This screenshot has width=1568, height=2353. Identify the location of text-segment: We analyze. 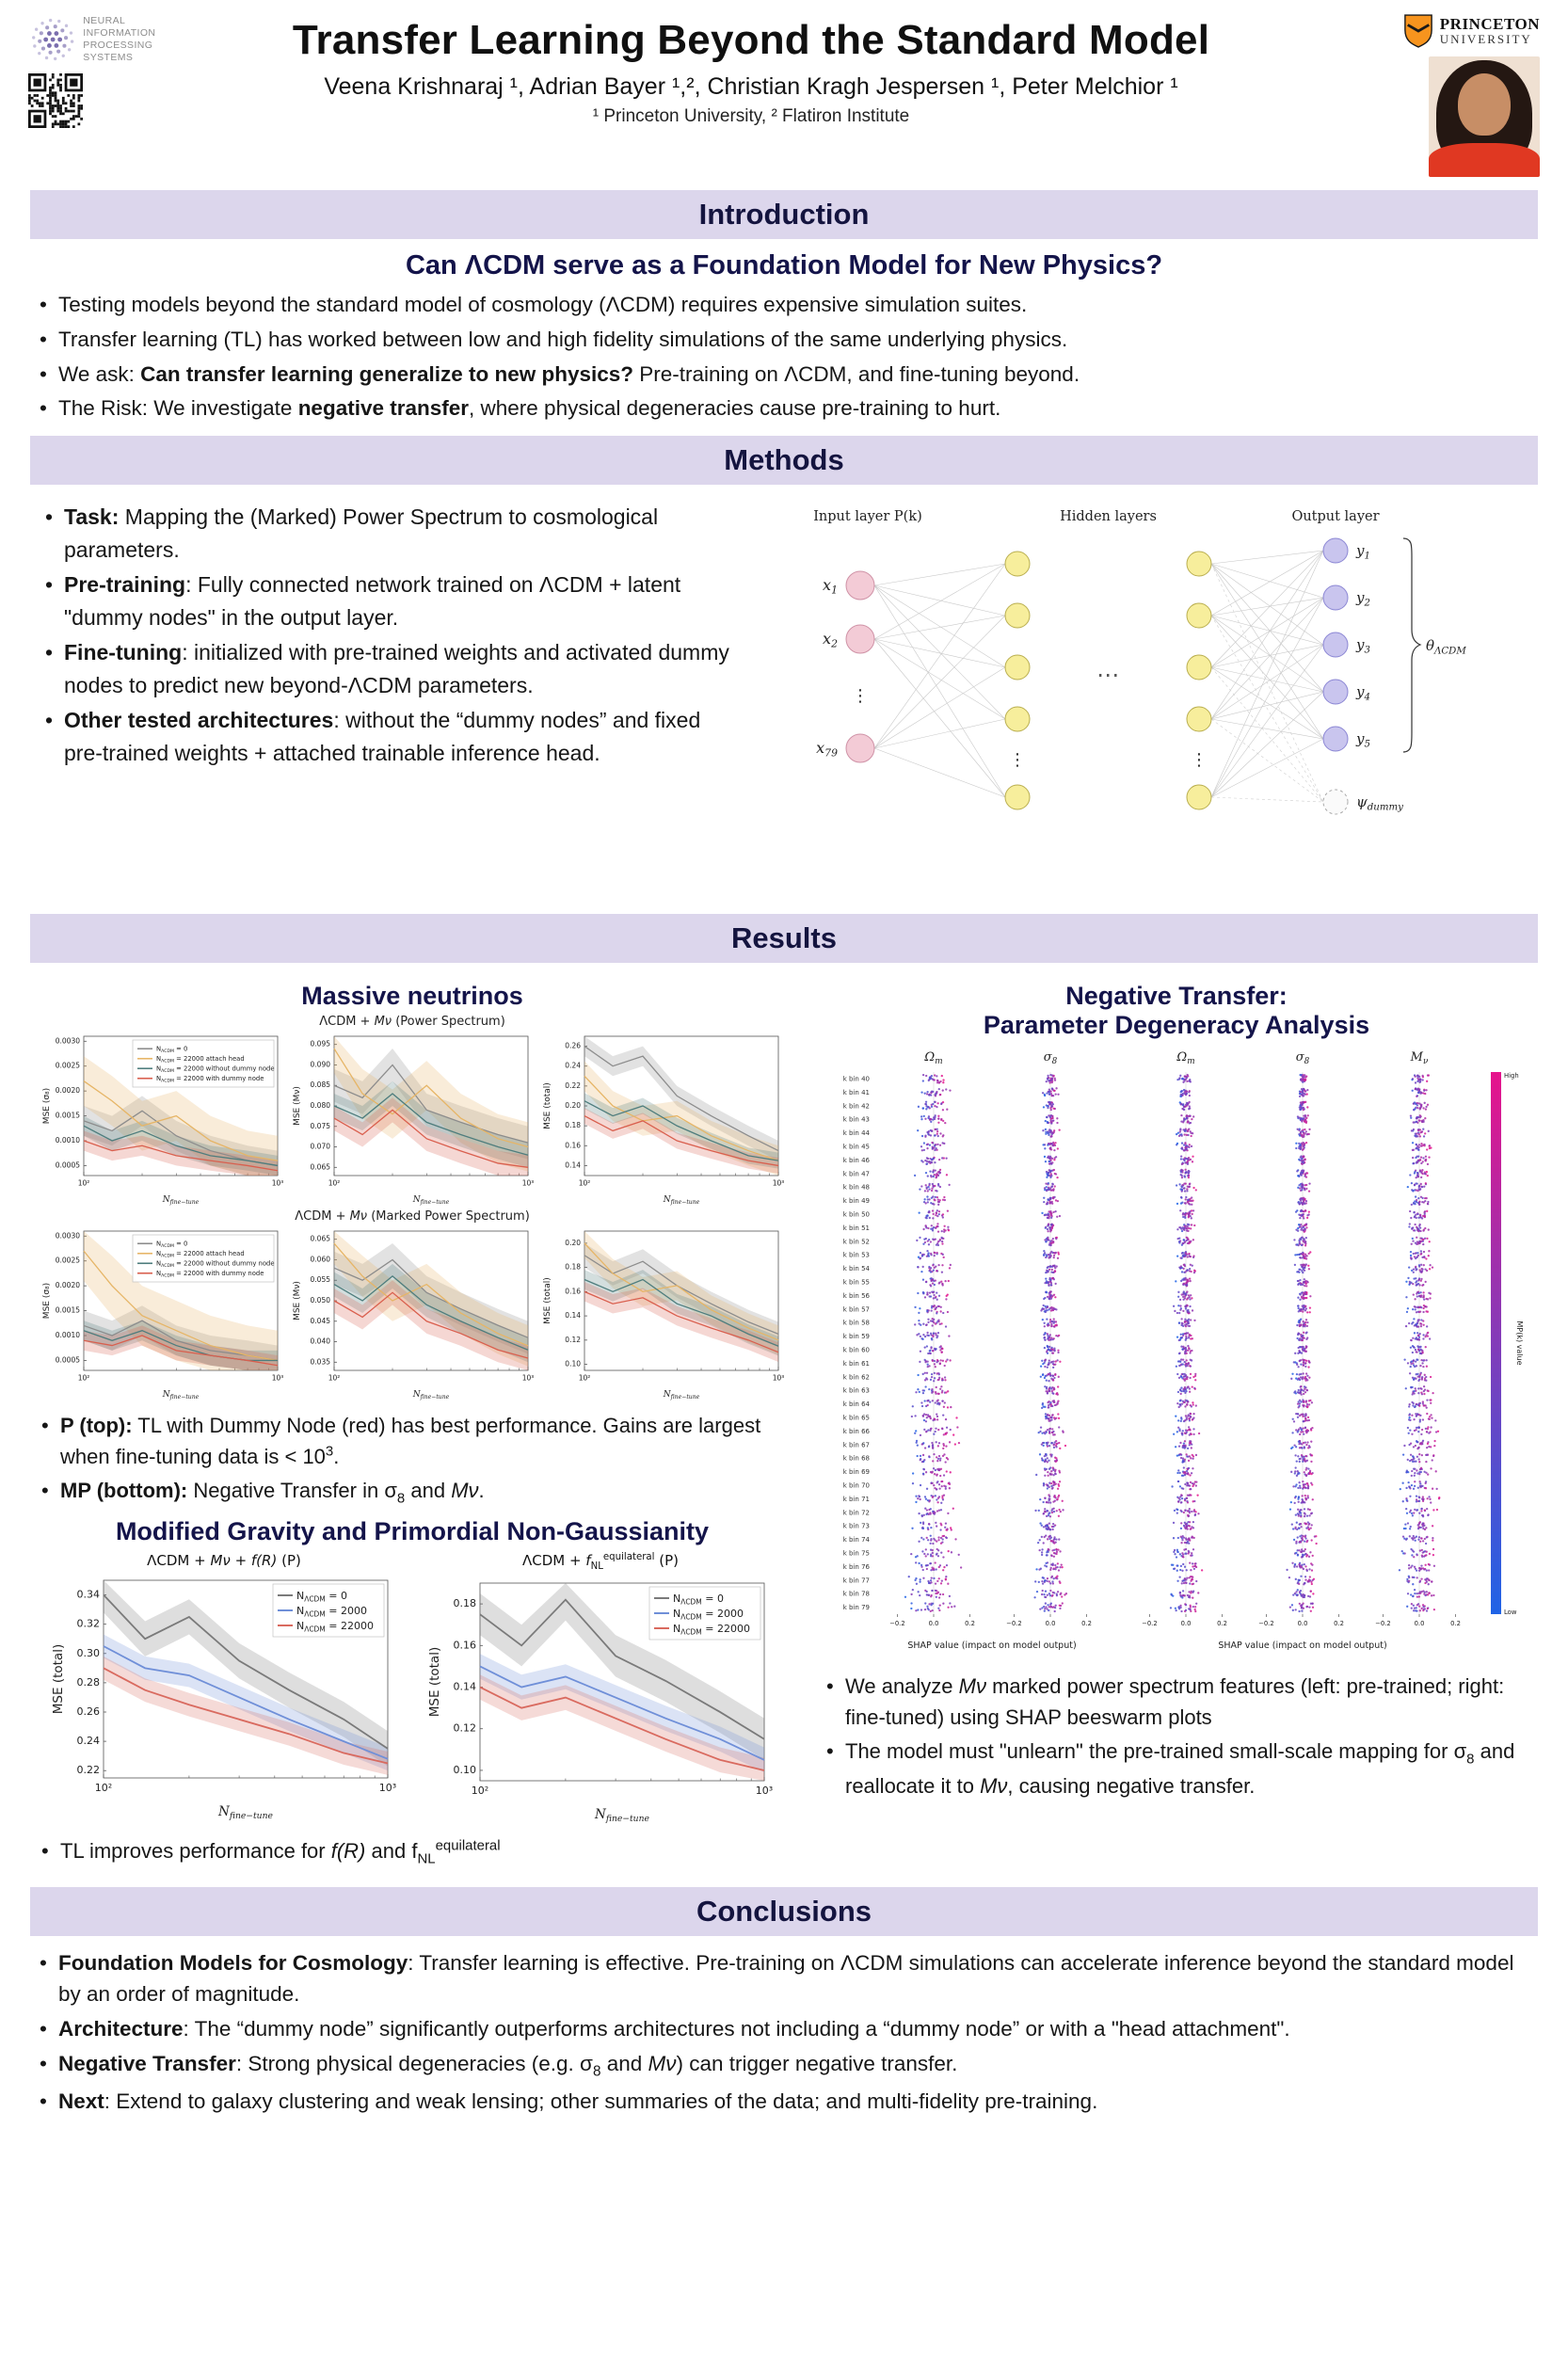
(902, 1686).